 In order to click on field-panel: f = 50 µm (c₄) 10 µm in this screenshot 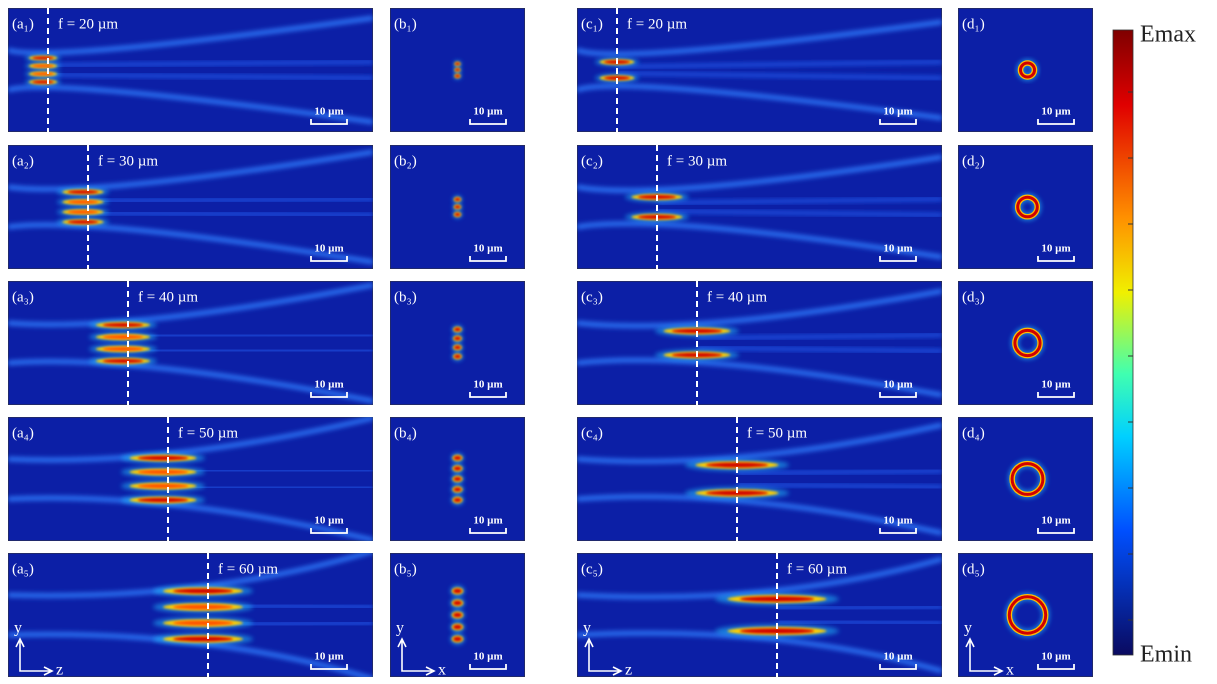, I will do `click(759, 479)`.